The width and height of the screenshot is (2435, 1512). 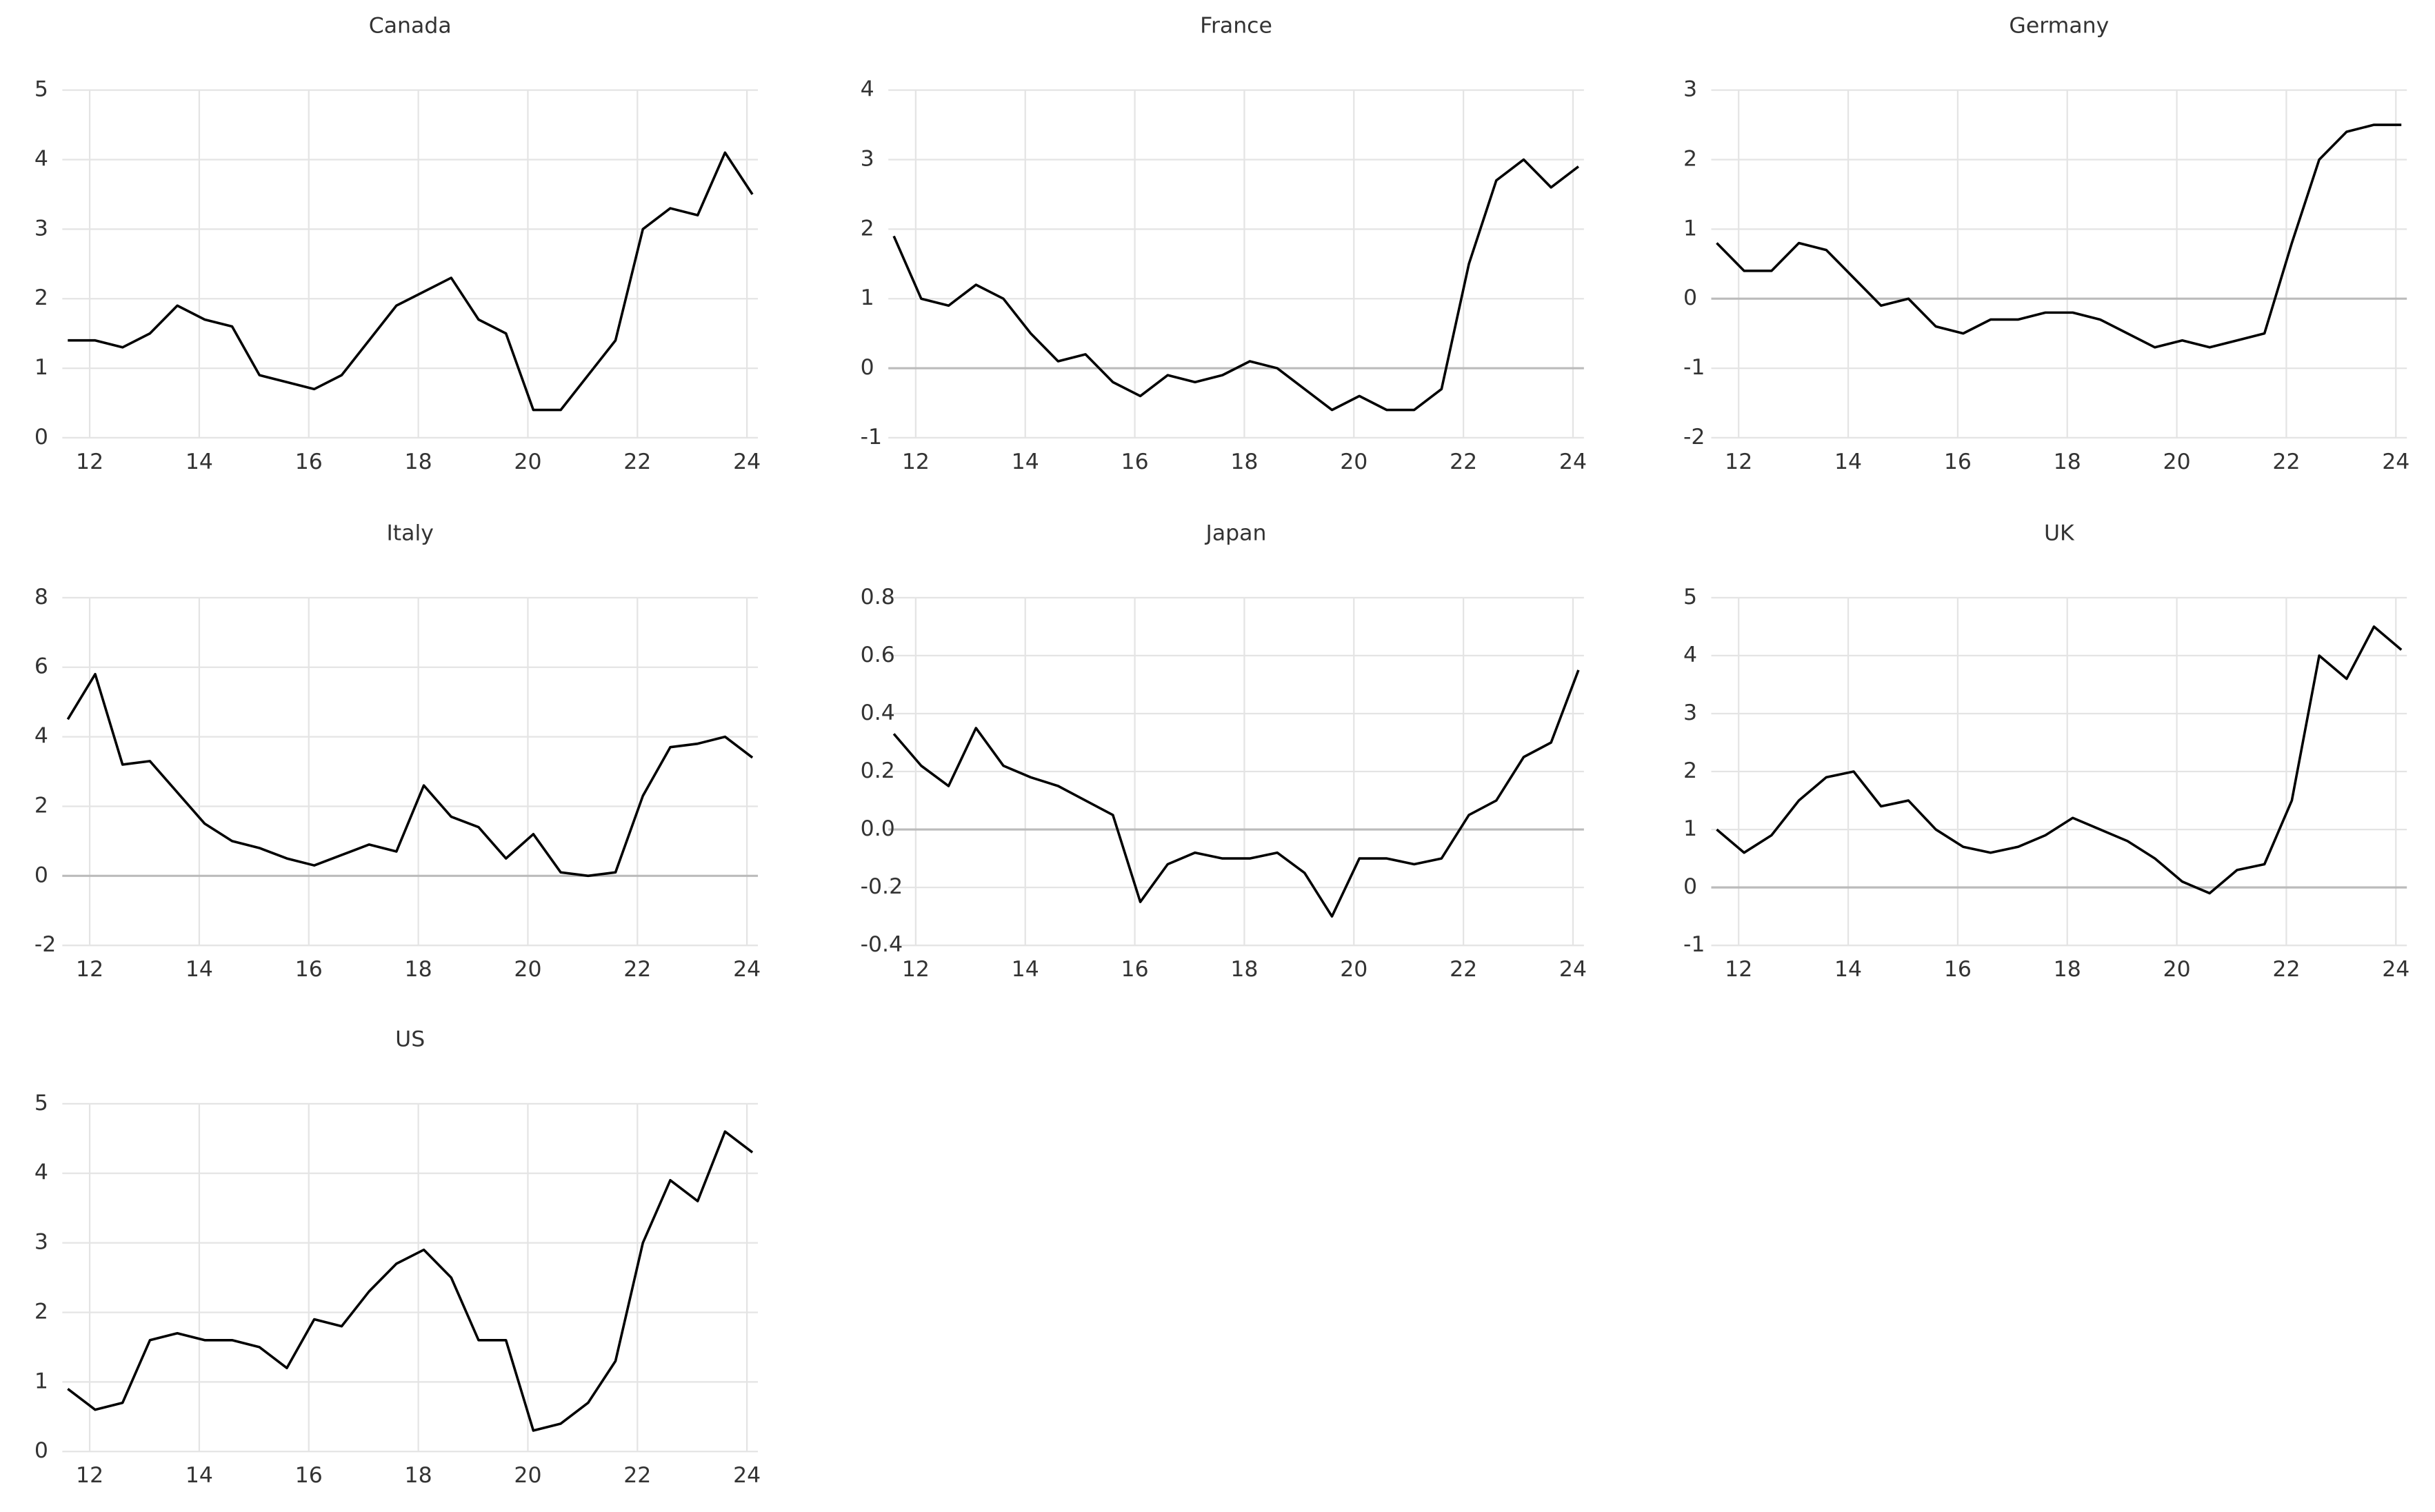 What do you see at coordinates (878, 712) in the screenshot?
I see `y-tick-label: 0.4` at bounding box center [878, 712].